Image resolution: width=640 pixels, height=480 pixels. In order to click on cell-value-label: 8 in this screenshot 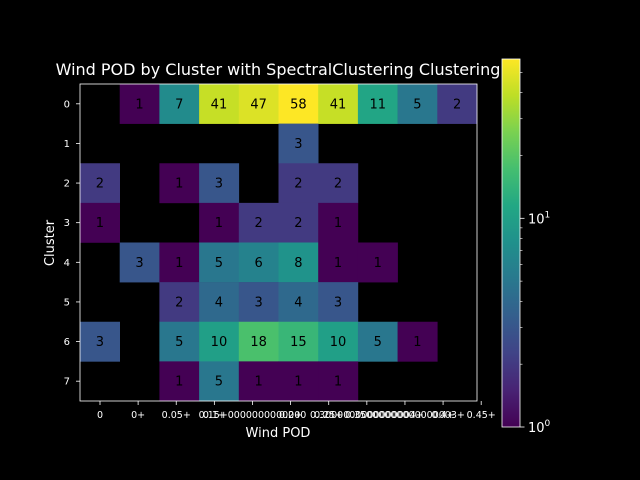, I will do `click(298, 263)`.